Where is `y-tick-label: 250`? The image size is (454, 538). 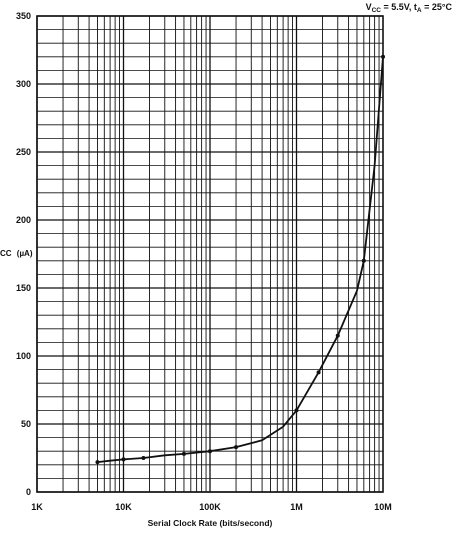 y-tick-label: 250 is located at coordinates (23, 152).